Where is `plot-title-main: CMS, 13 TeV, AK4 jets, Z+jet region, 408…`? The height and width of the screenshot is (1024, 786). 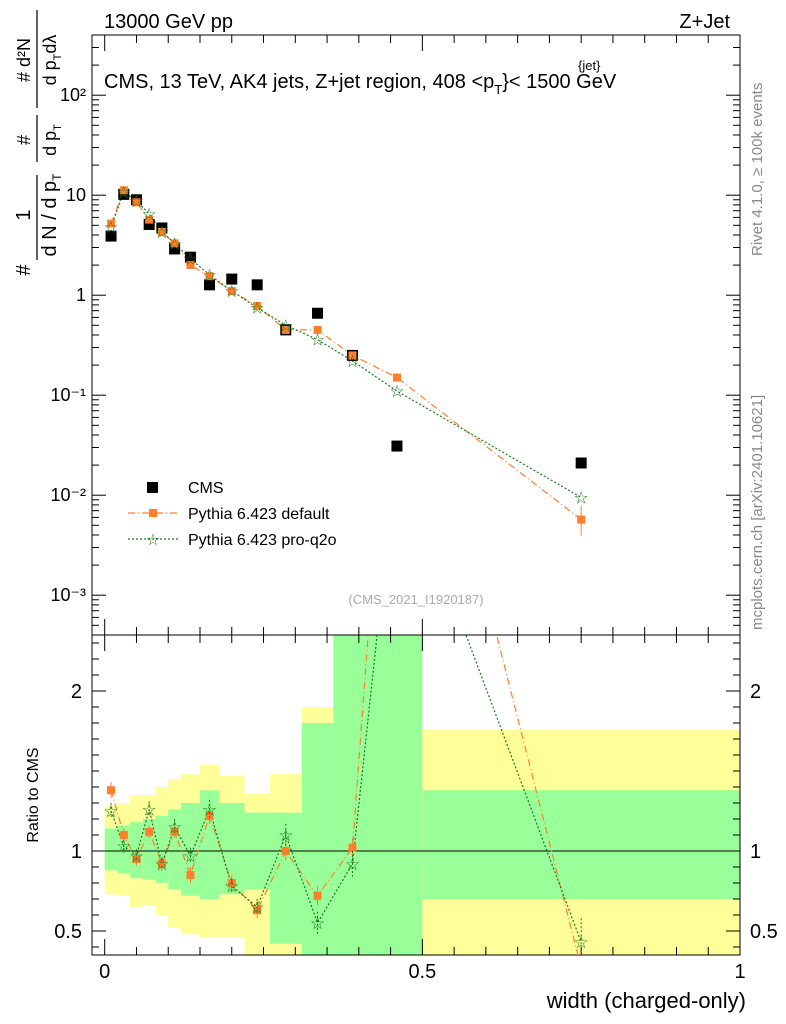 plot-title-main: CMS, 13 TeV, AK4 jets, Z+jet region, 408… is located at coordinates (299, 82).